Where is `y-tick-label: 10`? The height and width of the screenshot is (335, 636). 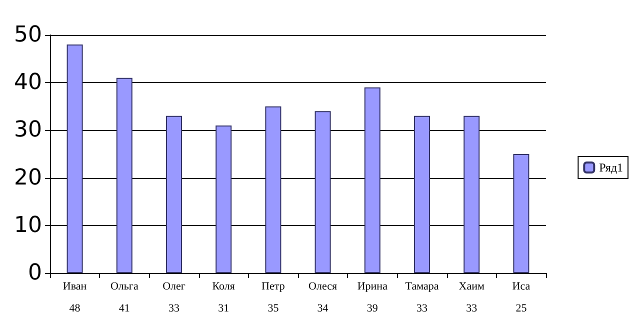
y-tick-label: 10 is located at coordinates (28, 225).